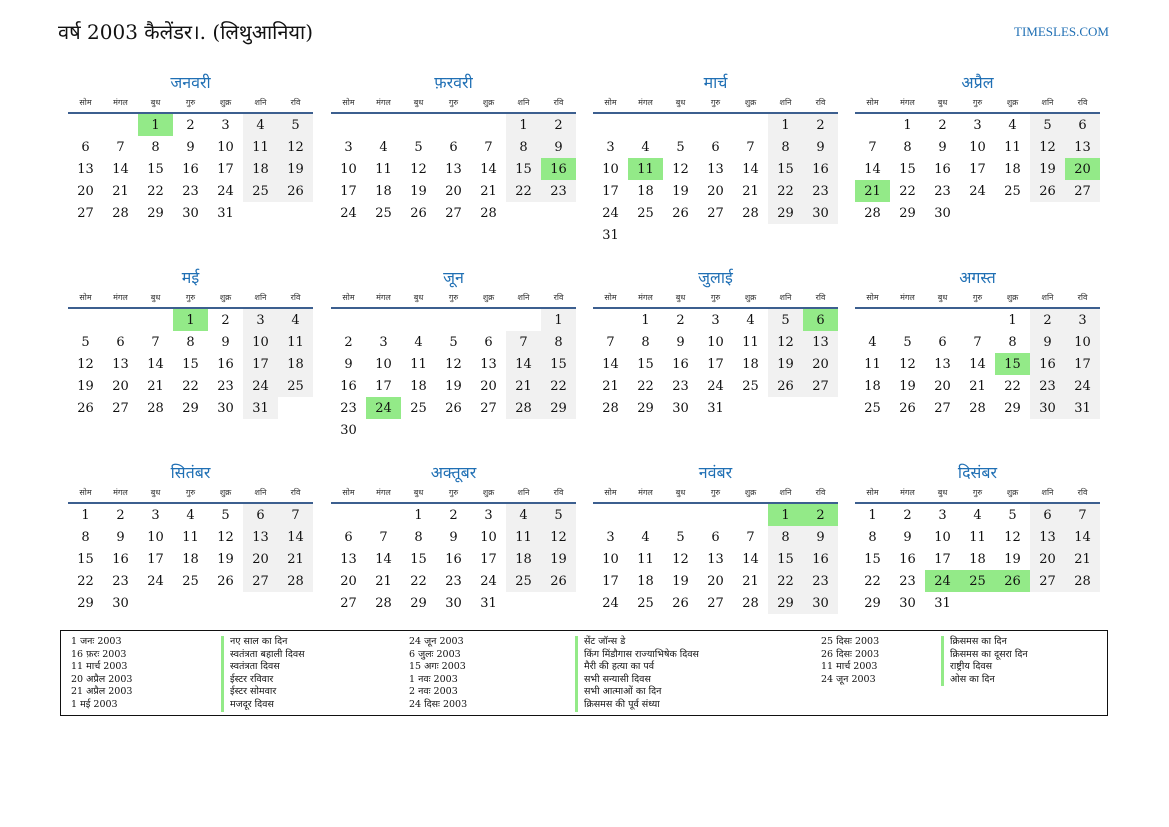 The height and width of the screenshot is (827, 1169). I want to click on weekday-label: सोम, so click(348, 297).